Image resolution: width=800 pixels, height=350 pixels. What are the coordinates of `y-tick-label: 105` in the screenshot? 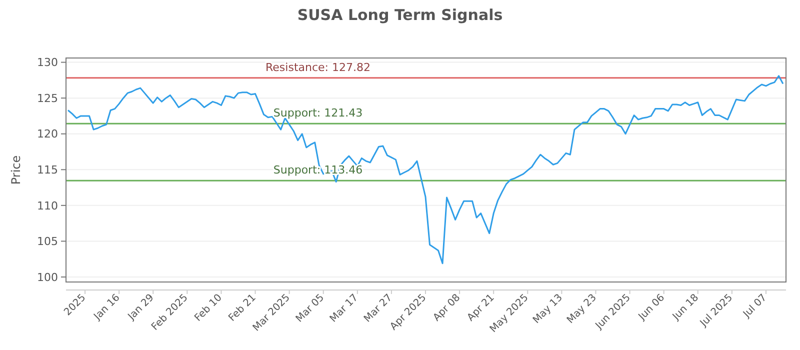 It's located at (47, 241).